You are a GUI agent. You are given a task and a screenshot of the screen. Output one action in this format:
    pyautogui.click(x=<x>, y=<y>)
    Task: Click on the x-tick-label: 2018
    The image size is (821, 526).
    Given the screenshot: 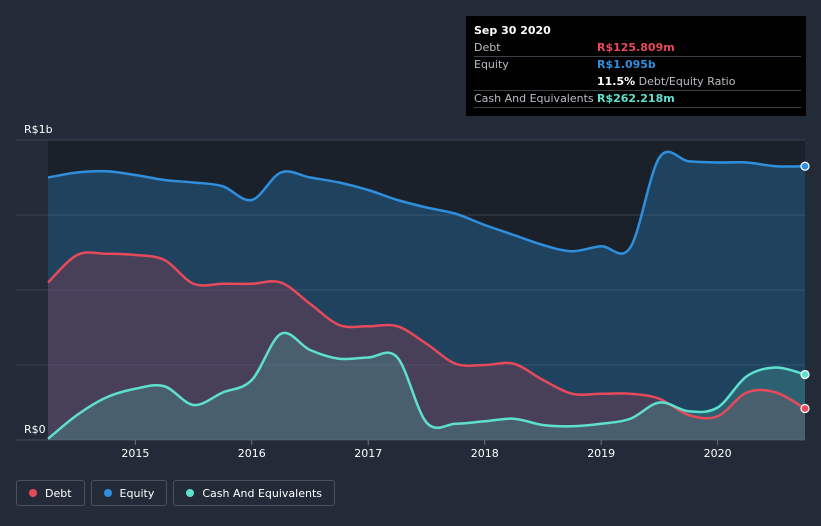 What is the action you would take?
    pyautogui.click(x=485, y=453)
    